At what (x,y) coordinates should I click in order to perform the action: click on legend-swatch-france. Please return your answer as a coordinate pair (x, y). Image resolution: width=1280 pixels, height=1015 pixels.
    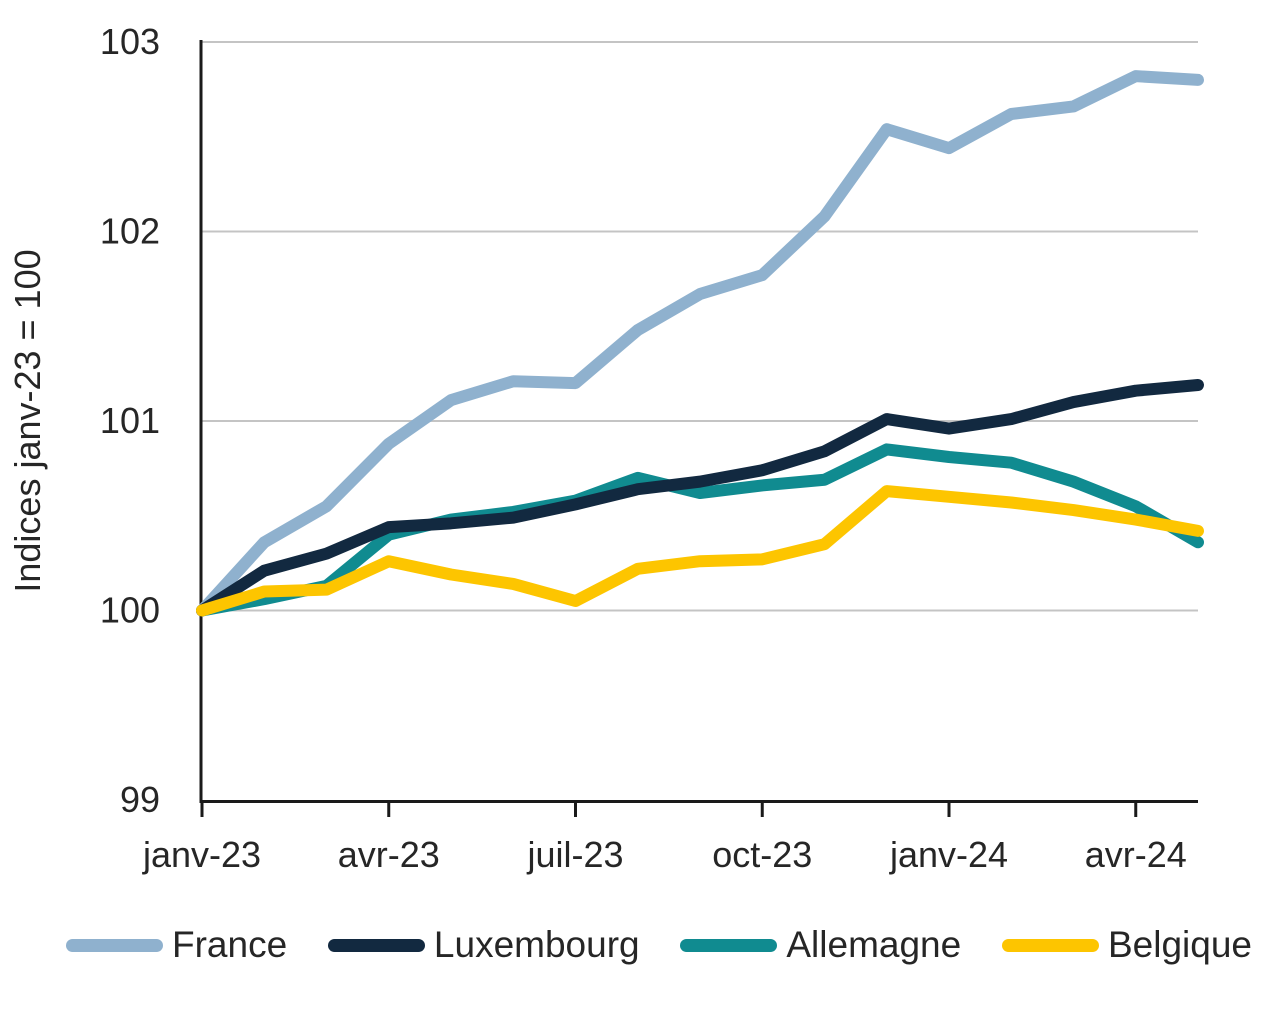
    Looking at the image, I should click on (114, 945).